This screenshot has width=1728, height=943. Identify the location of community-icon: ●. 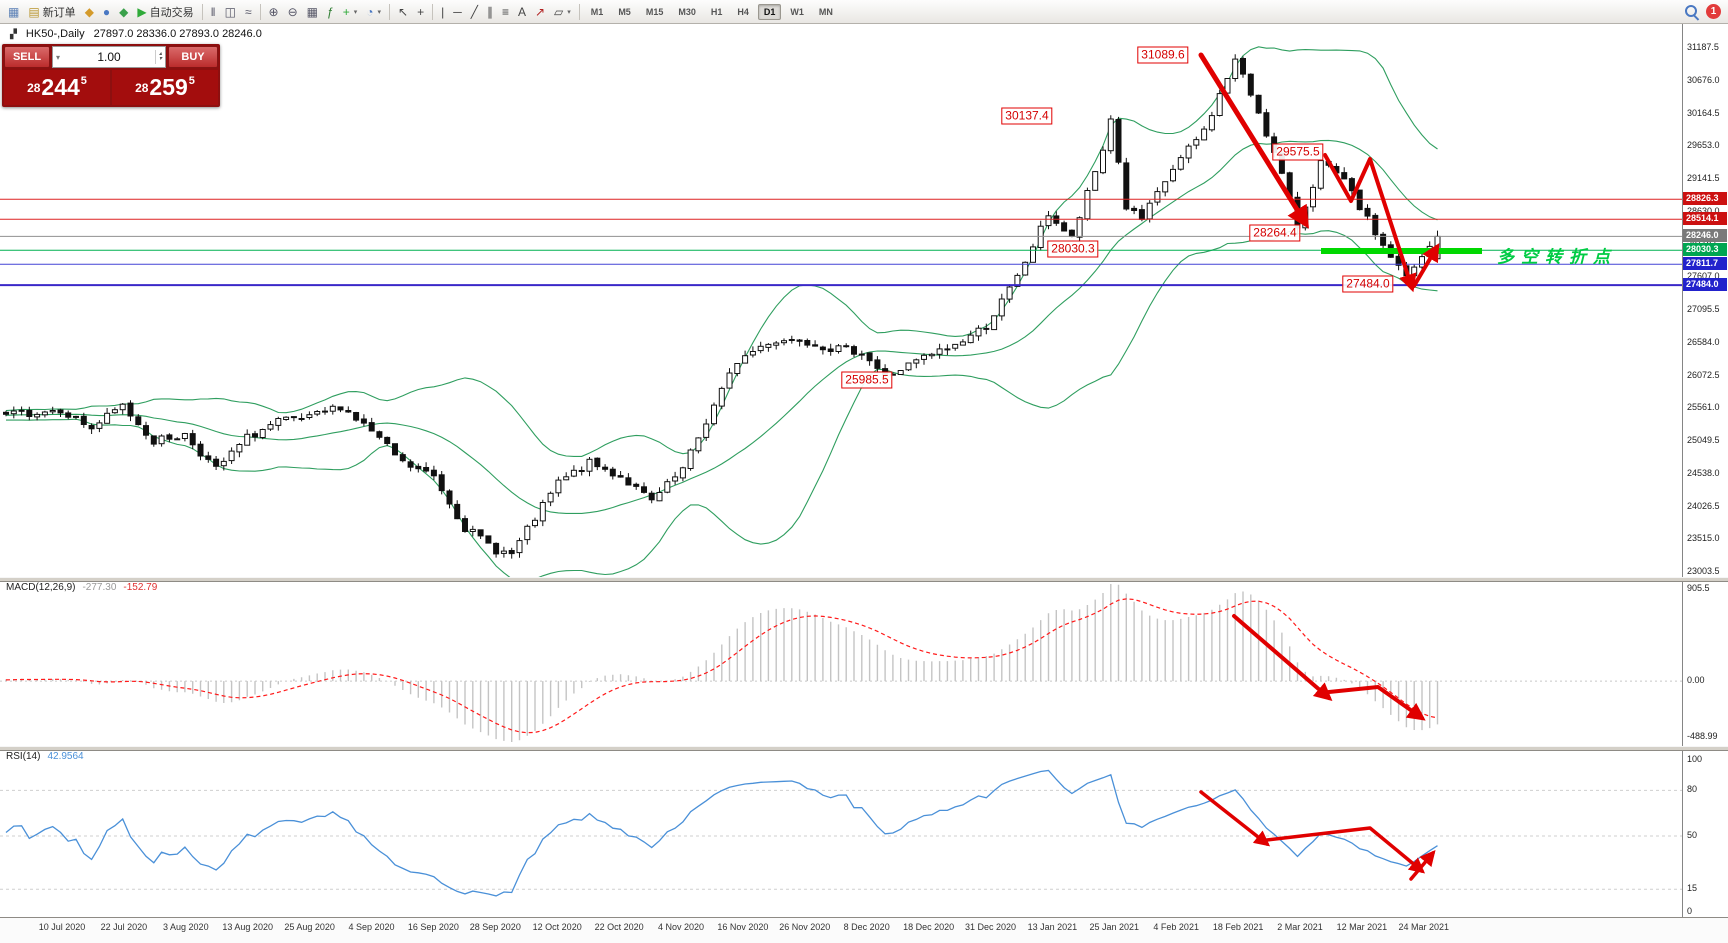
(106, 11).